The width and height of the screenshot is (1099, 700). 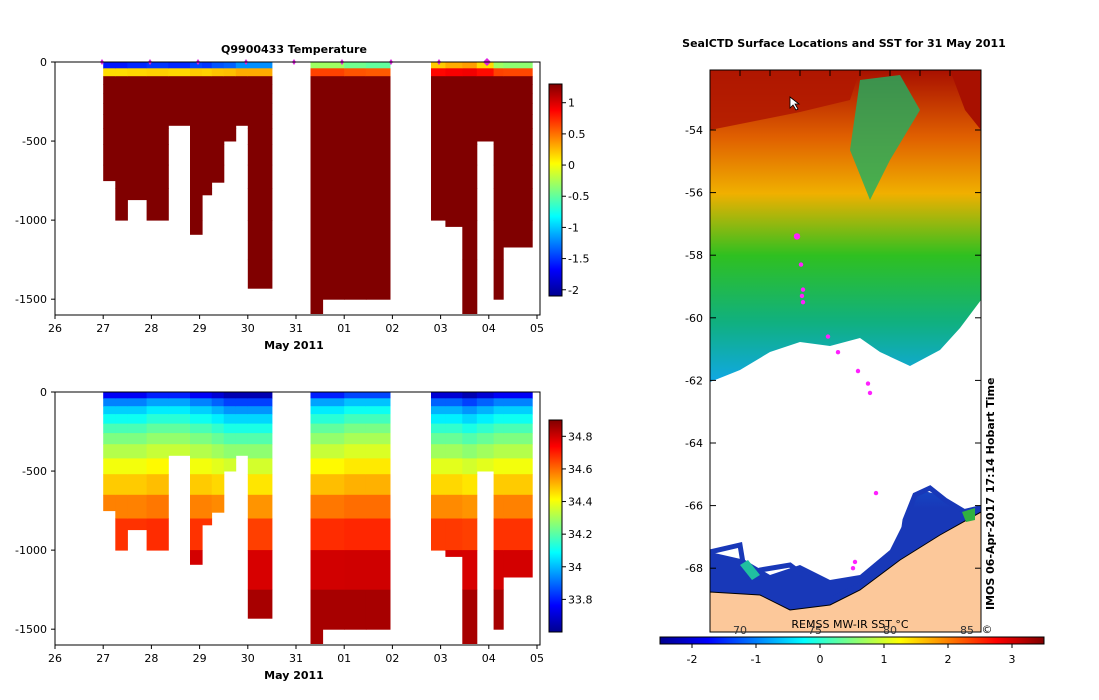 What do you see at coordinates (31, 550) in the screenshot?
I see `y-tick-label: -1000` at bounding box center [31, 550].